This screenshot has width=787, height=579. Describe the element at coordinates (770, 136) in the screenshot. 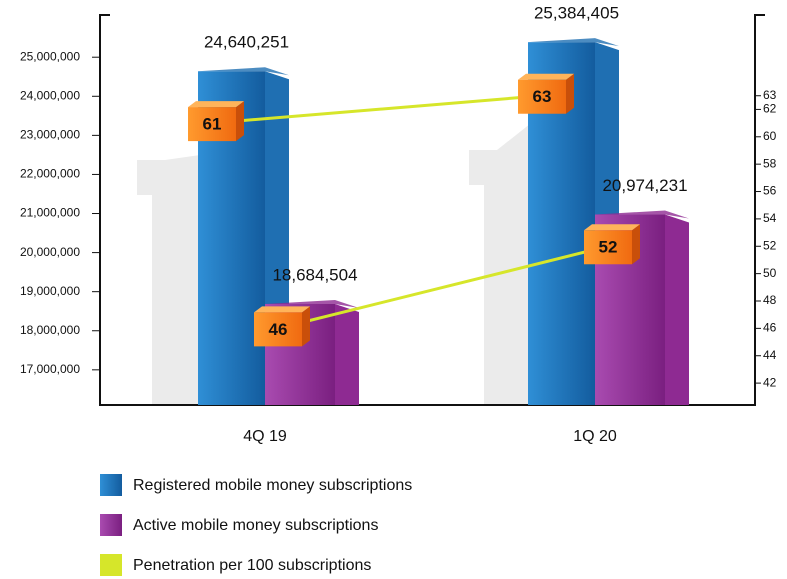

I see `y2-tick-label: 60` at that location.